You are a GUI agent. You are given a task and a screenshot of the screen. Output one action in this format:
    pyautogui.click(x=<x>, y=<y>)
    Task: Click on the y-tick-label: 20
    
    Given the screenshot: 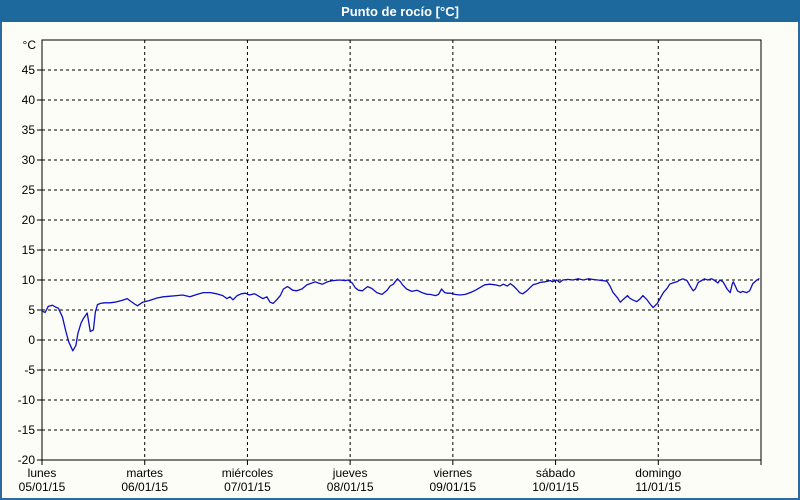 What is the action you would take?
    pyautogui.click(x=29, y=220)
    